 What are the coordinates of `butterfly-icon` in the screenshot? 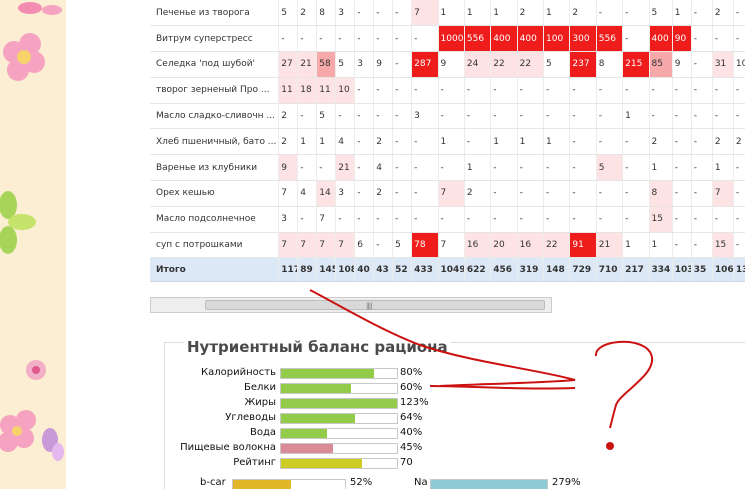 It's located at (40, 8).